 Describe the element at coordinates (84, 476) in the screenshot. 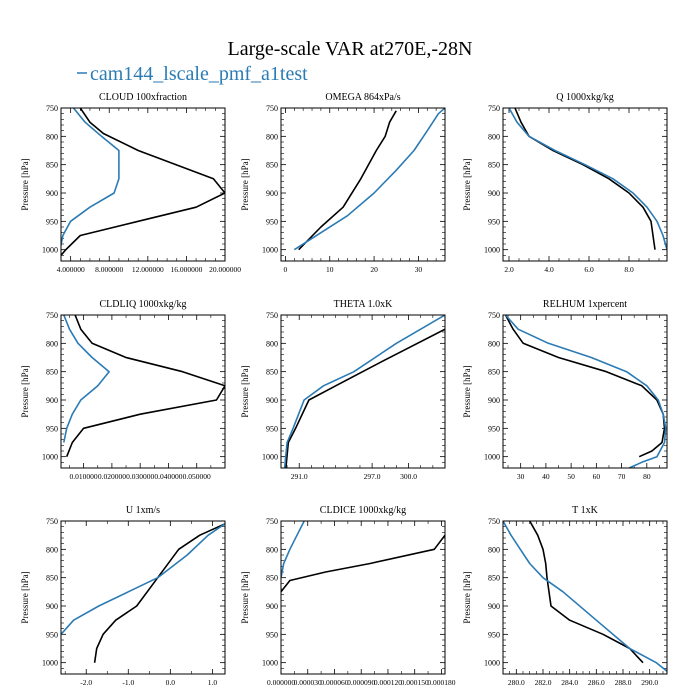

I see `x-tick-label: 0.010000` at that location.